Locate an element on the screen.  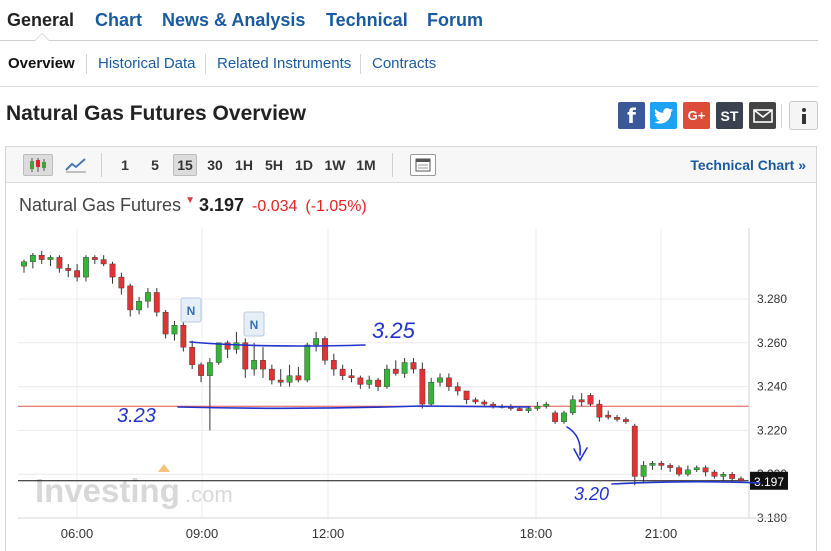
line-chart-glyph is located at coordinates (75, 165).